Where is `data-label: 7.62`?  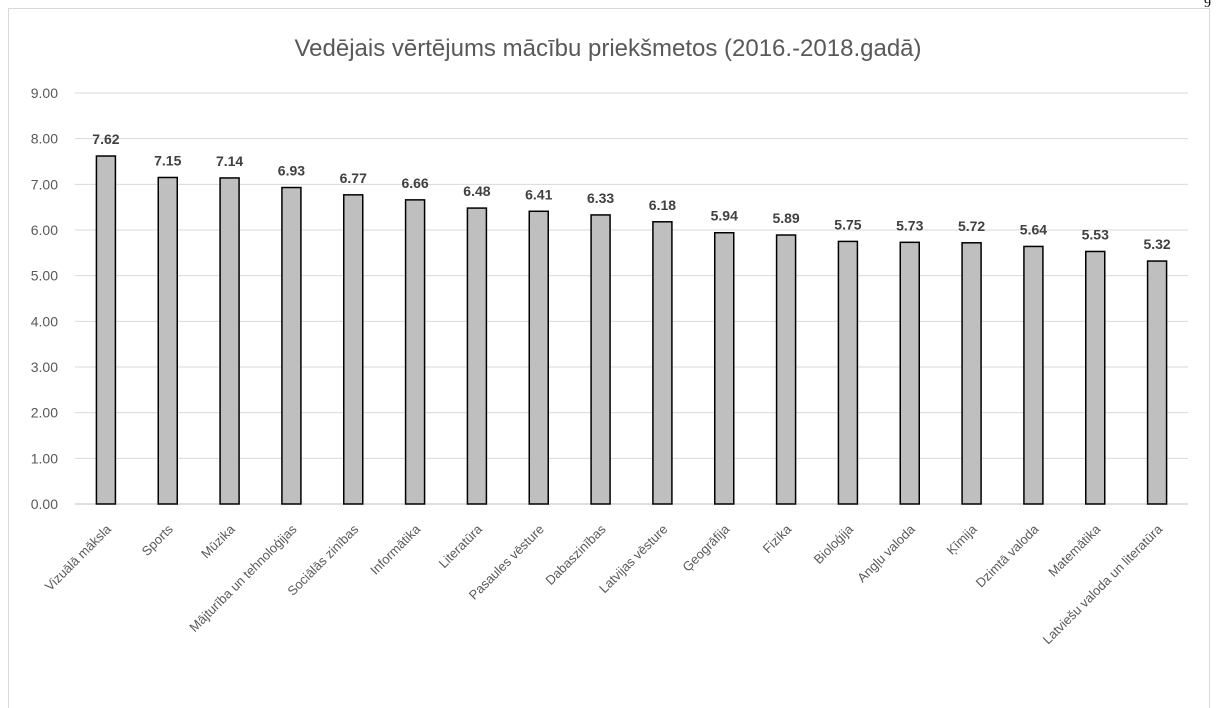 data-label: 7.62 is located at coordinates (105, 139).